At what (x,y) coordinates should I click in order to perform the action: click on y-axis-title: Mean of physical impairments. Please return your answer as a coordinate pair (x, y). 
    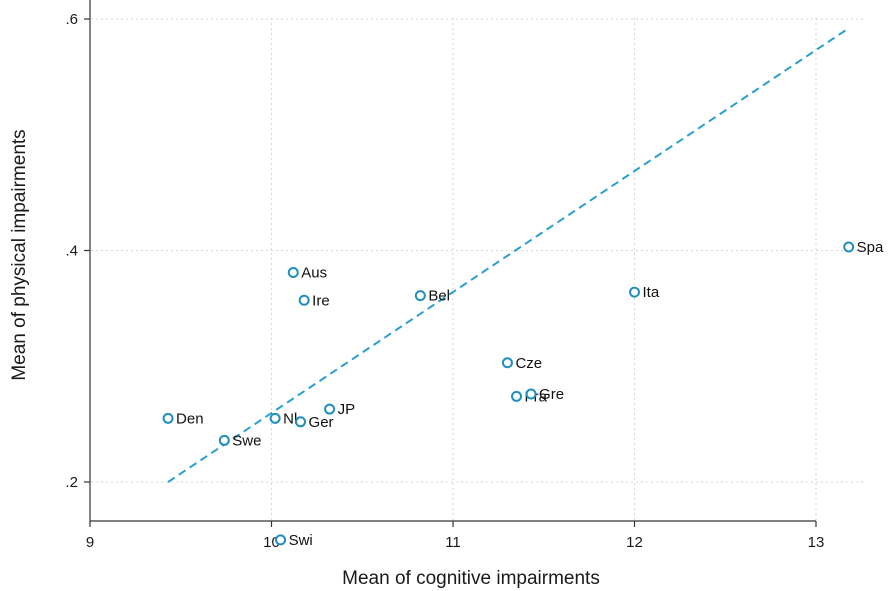
    Looking at the image, I should click on (19, 254).